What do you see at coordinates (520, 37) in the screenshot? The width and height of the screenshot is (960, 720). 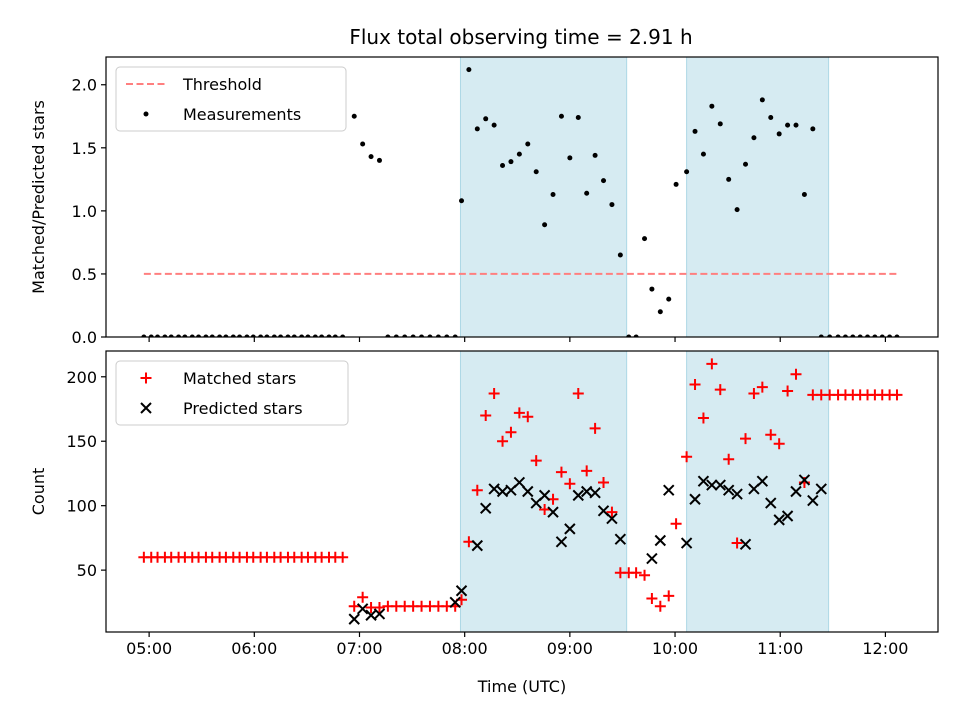 I see `chart-title: Flux total observing time = 2.91 h` at bounding box center [520, 37].